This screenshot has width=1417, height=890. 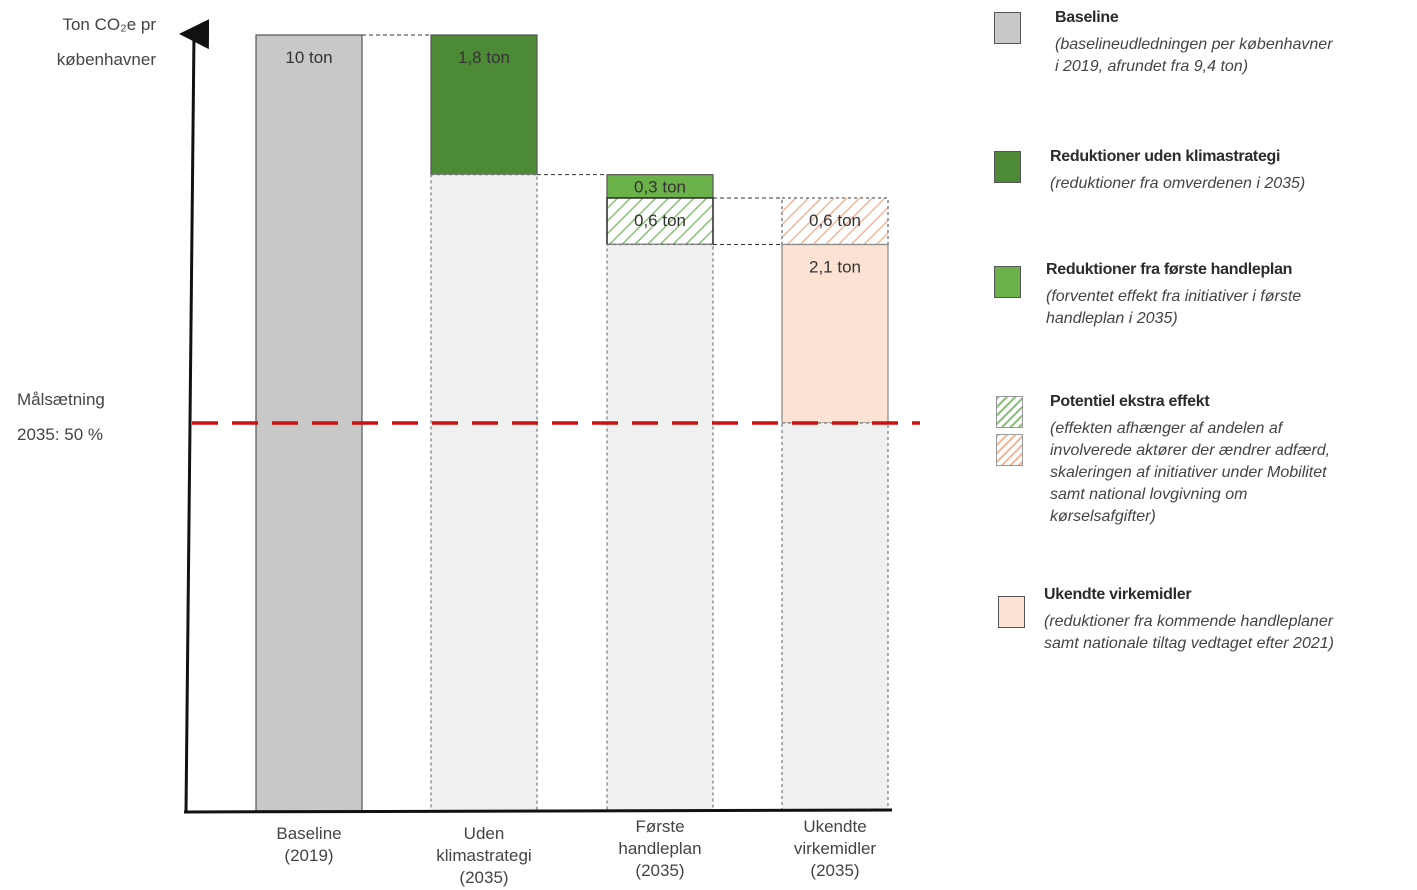 I want to click on bar-segment-baseline, so click(x=309, y=423).